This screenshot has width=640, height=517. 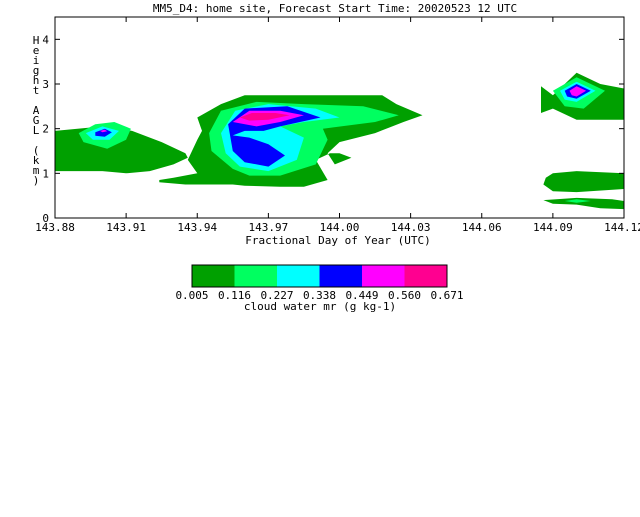 I want to click on colorbar-level-label: 0.671, so click(x=446, y=295).